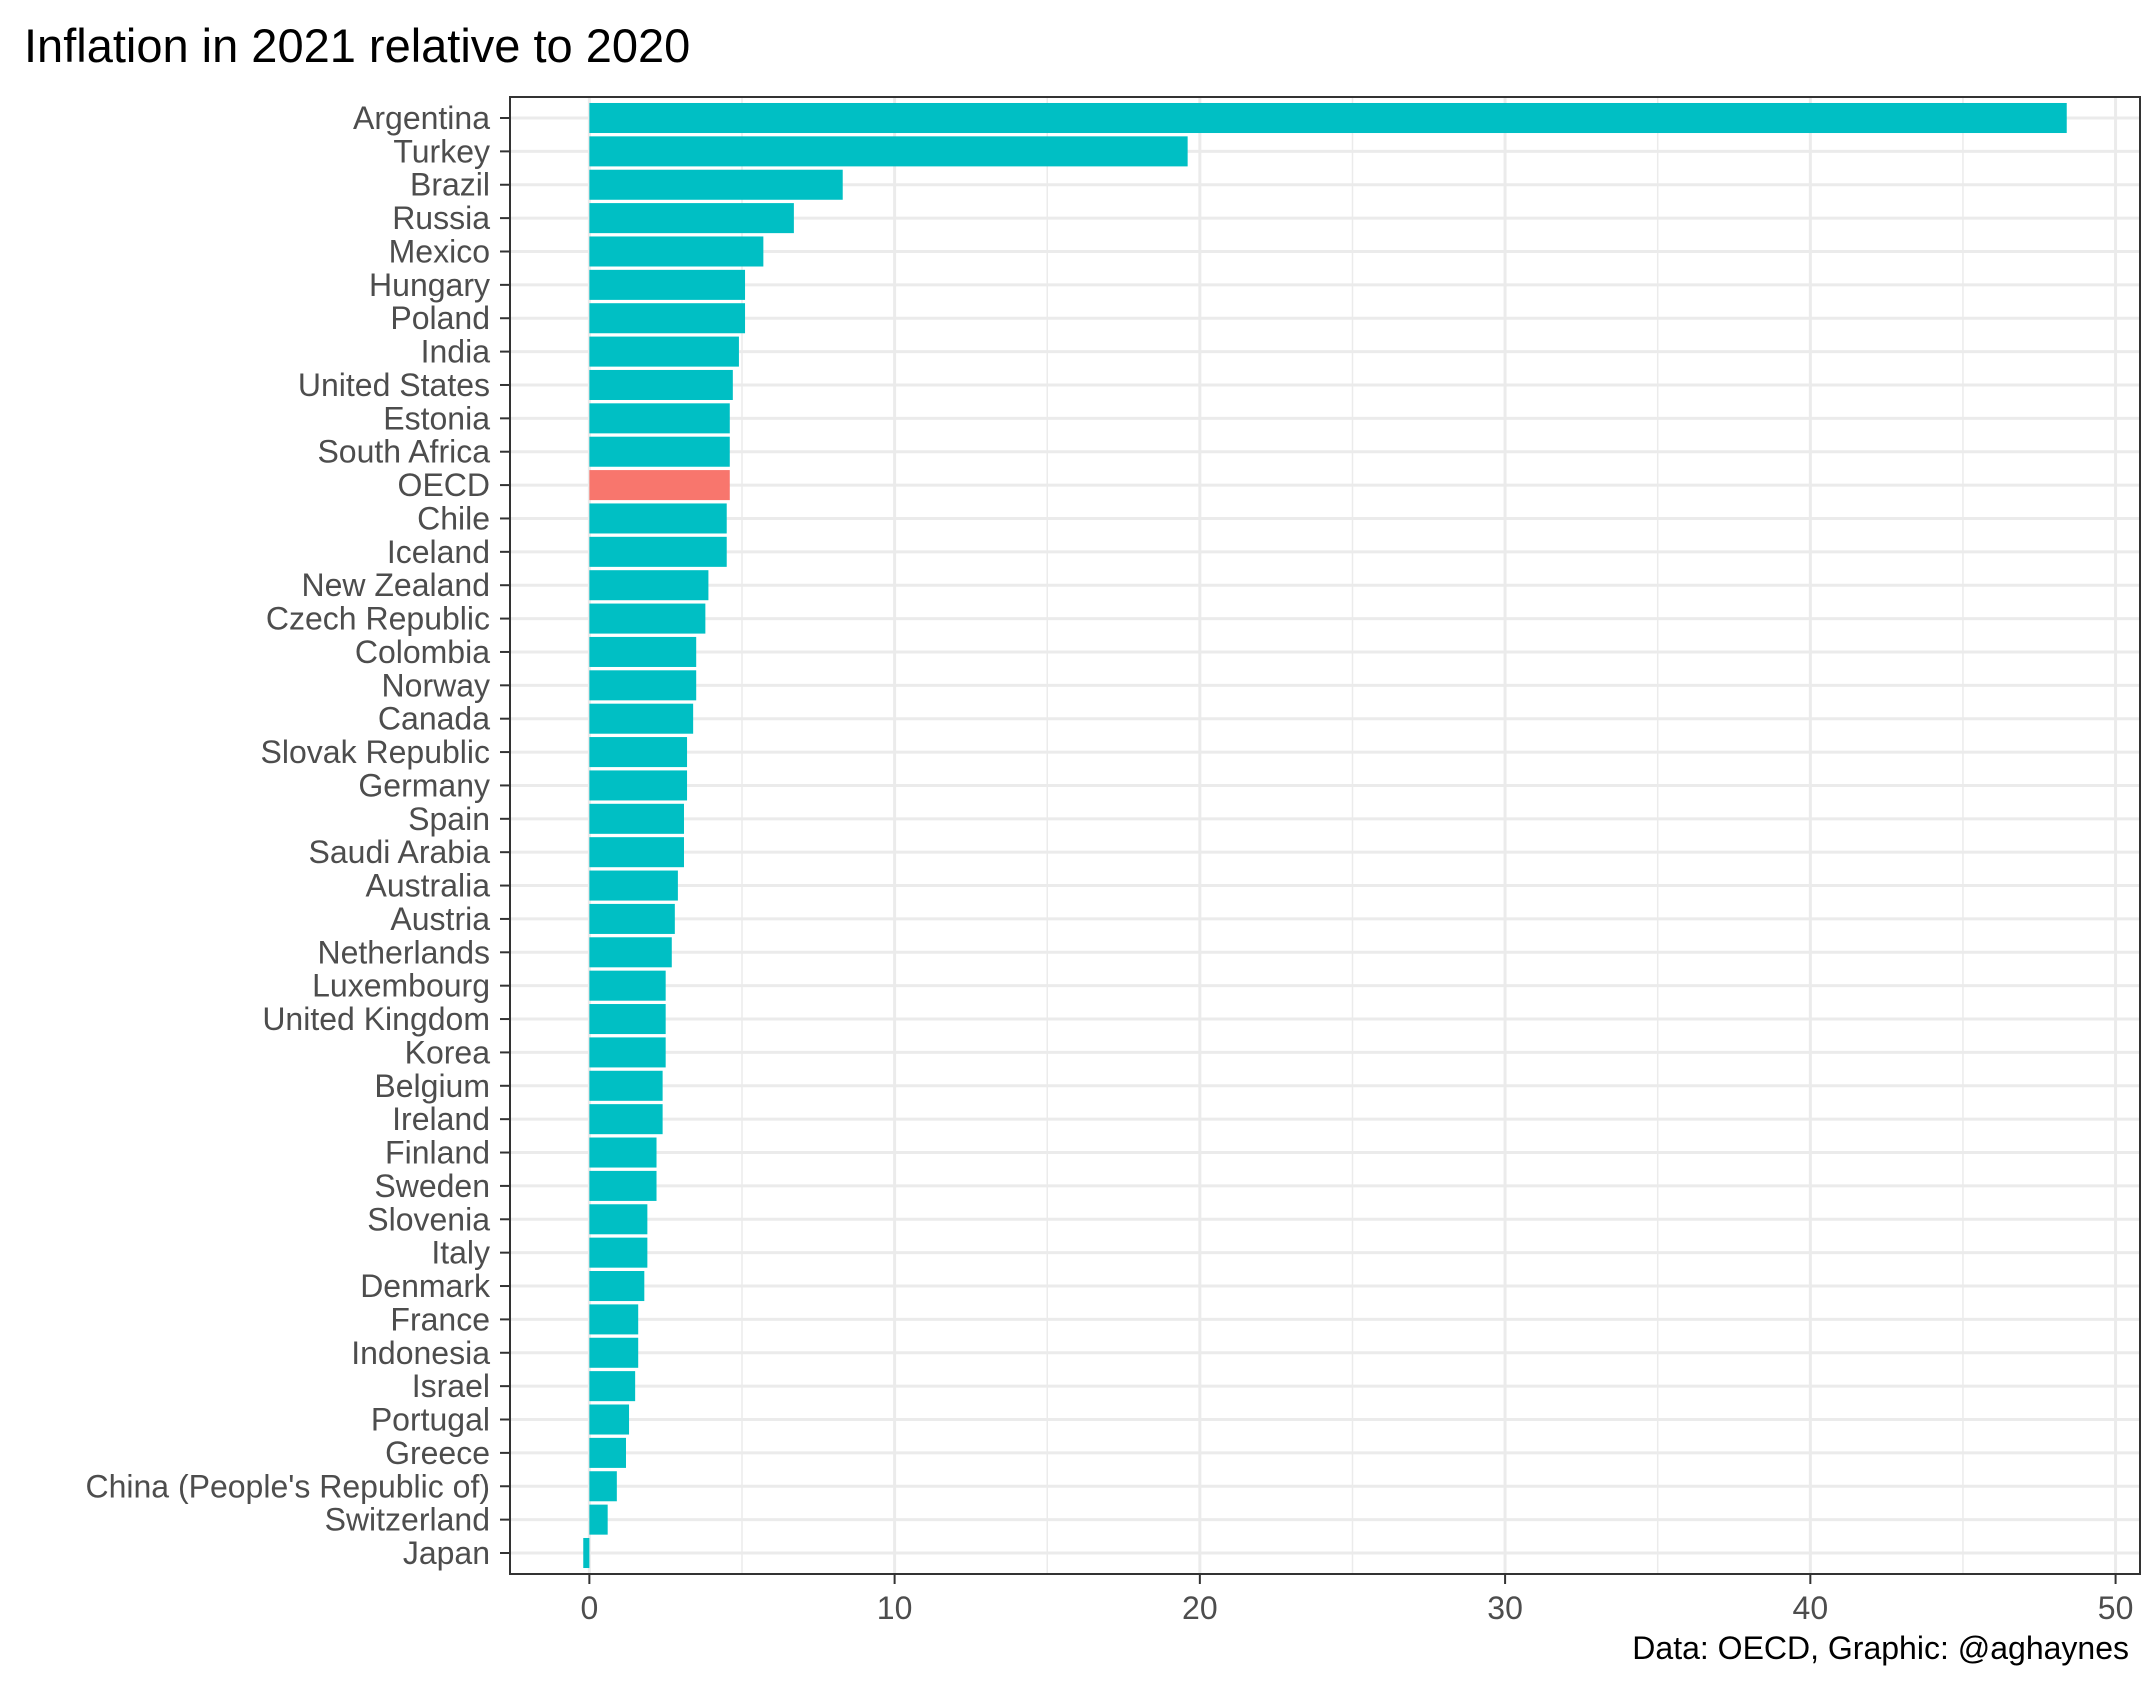 Image resolution: width=2153 pixels, height=1700 pixels. I want to click on bar-netherlands, so click(630, 952).